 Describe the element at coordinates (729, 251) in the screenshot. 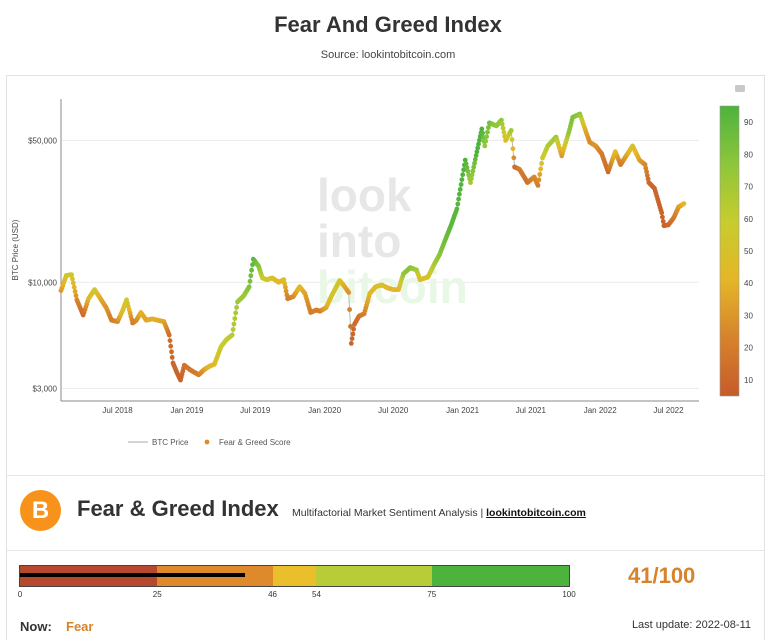

I see `colorbar` at that location.